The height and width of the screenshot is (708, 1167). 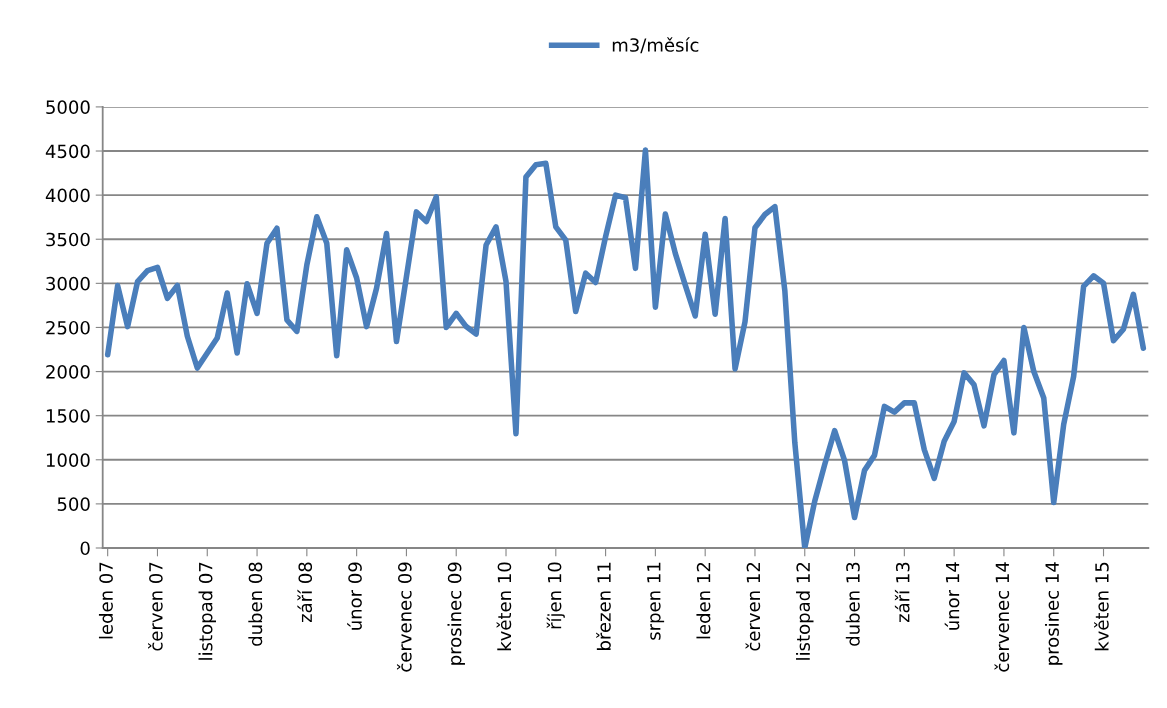 What do you see at coordinates (67, 195) in the screenshot?
I see `y-tick-label: 4000` at bounding box center [67, 195].